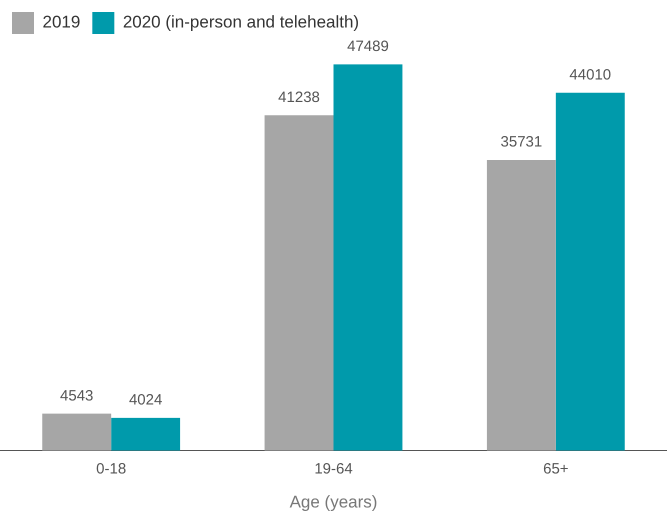 This screenshot has width=667, height=517. What do you see at coordinates (590, 75) in the screenshot?
I see `data-label: 44010` at bounding box center [590, 75].